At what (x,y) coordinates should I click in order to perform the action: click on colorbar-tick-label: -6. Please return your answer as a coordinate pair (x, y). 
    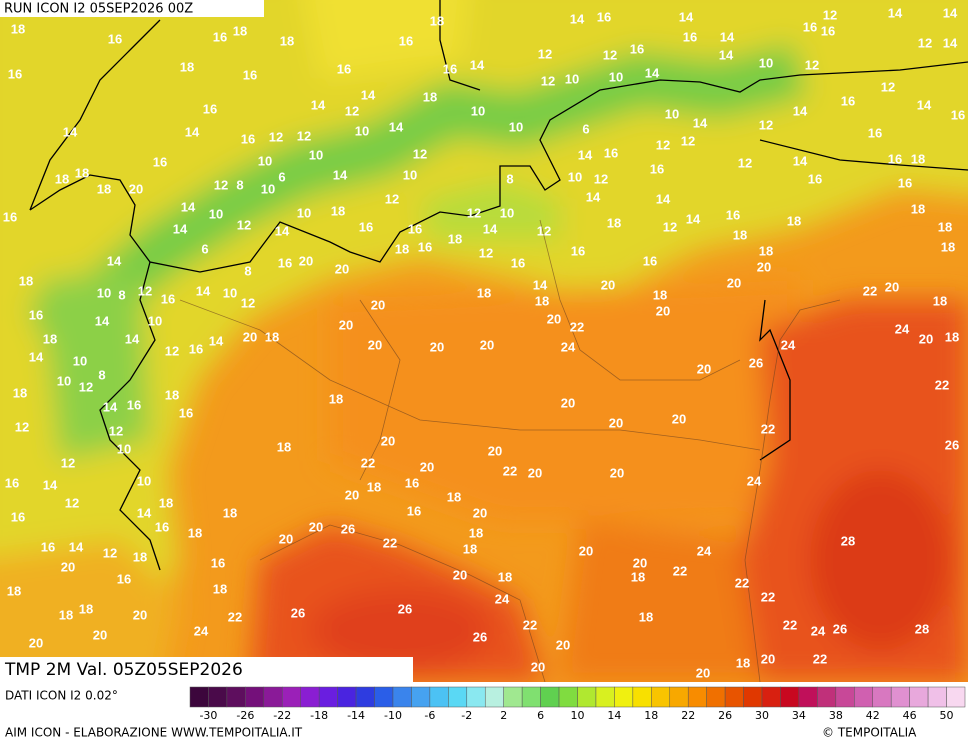
    Looking at the image, I should click on (429, 715).